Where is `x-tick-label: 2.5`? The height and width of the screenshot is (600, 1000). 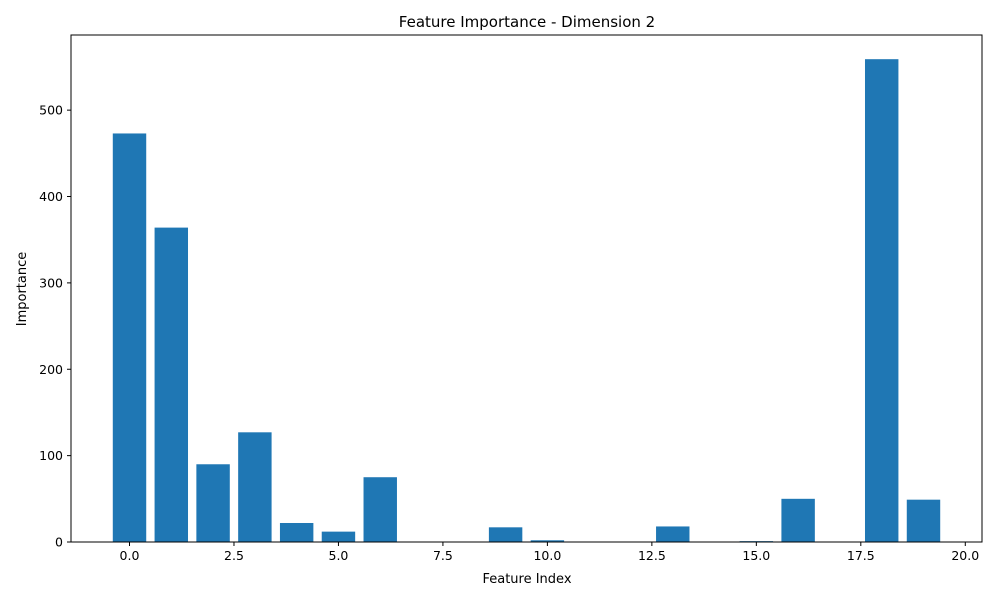 x-tick-label: 2.5 is located at coordinates (234, 555).